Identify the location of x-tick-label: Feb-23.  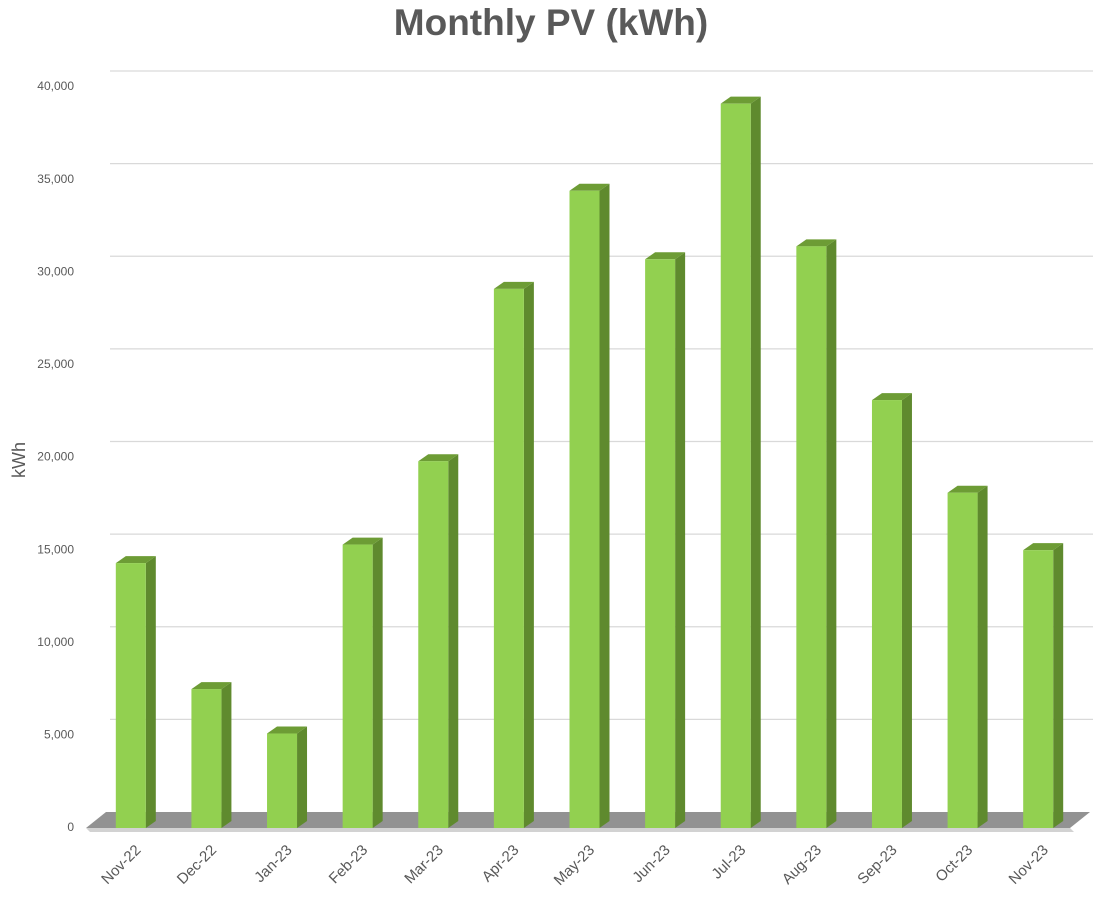
(349, 865).